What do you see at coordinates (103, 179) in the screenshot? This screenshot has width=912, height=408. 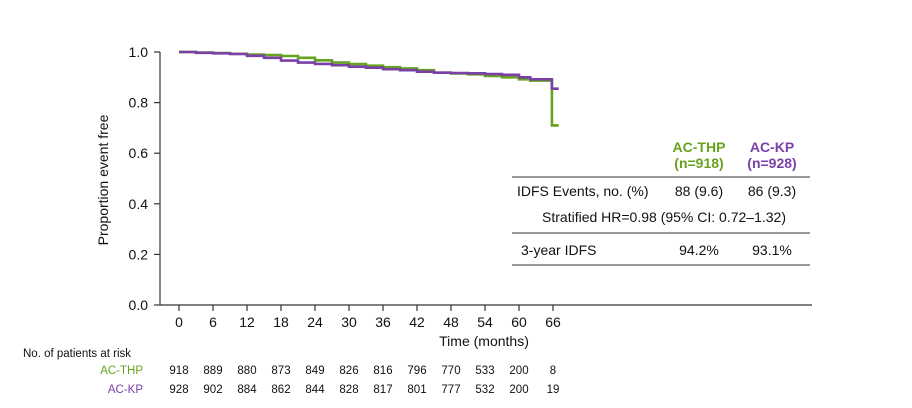 I see `y-axis-label: Proportion event free` at bounding box center [103, 179].